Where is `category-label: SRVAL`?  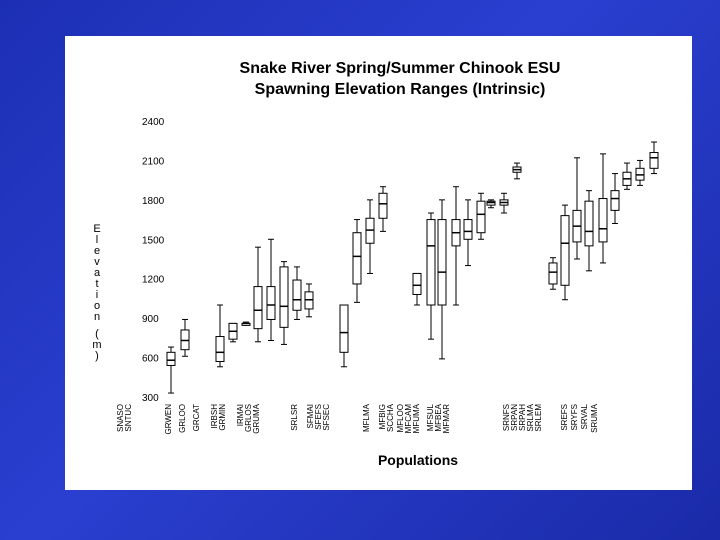 category-label: SRVAL is located at coordinates (584, 416).